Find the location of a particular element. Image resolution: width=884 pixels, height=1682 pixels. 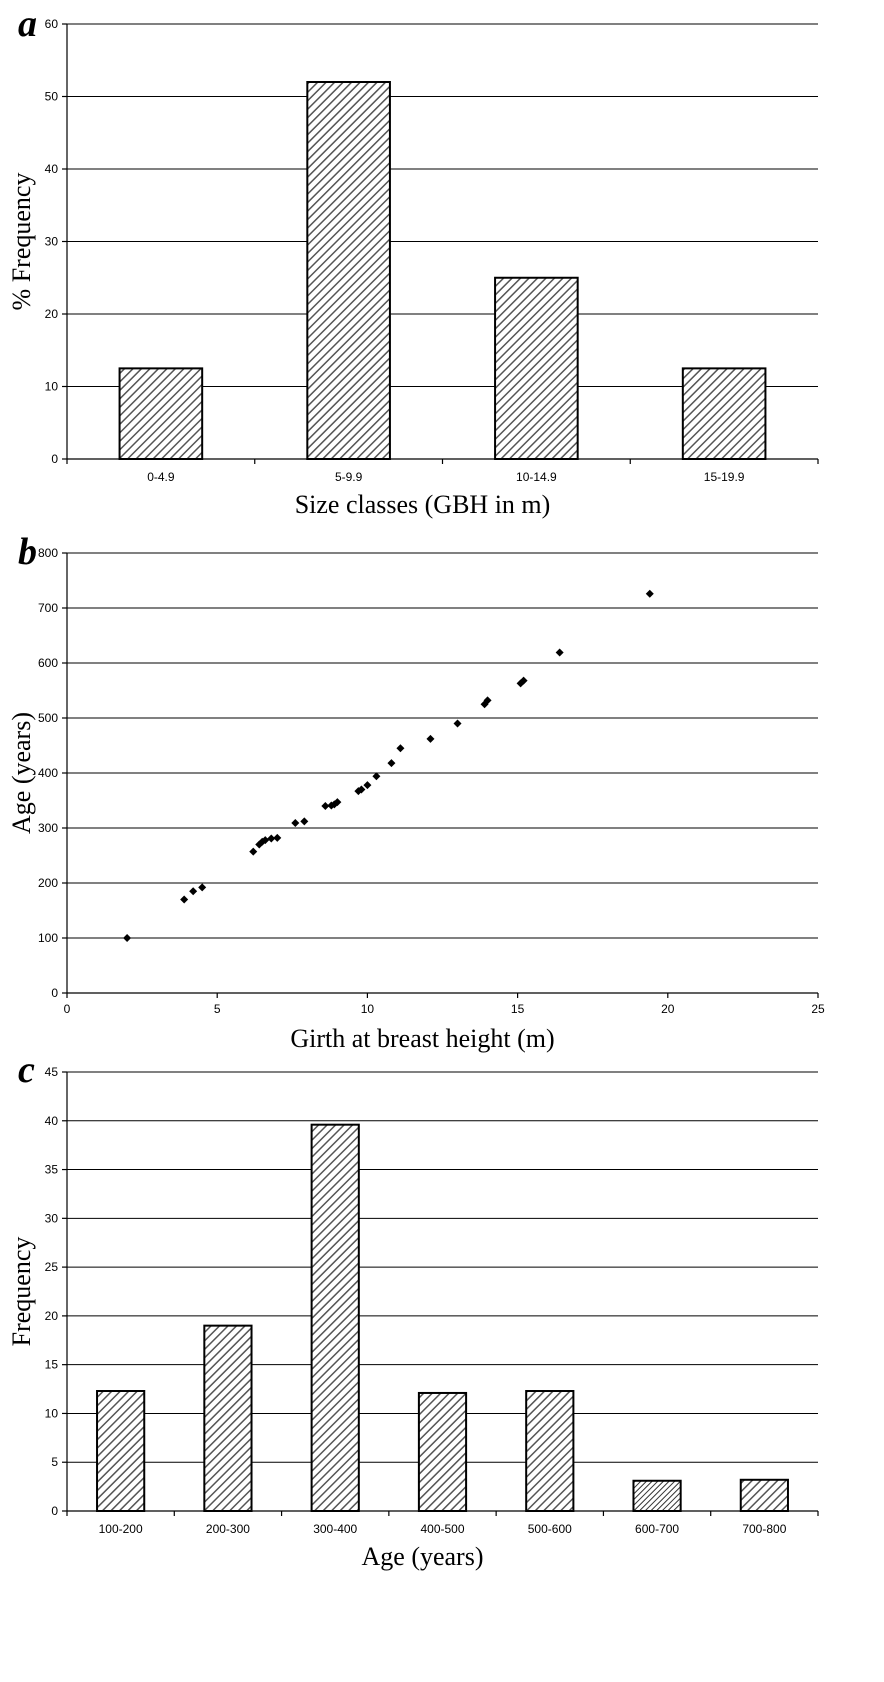

bar-0-4.9 is located at coordinates (161, 413).